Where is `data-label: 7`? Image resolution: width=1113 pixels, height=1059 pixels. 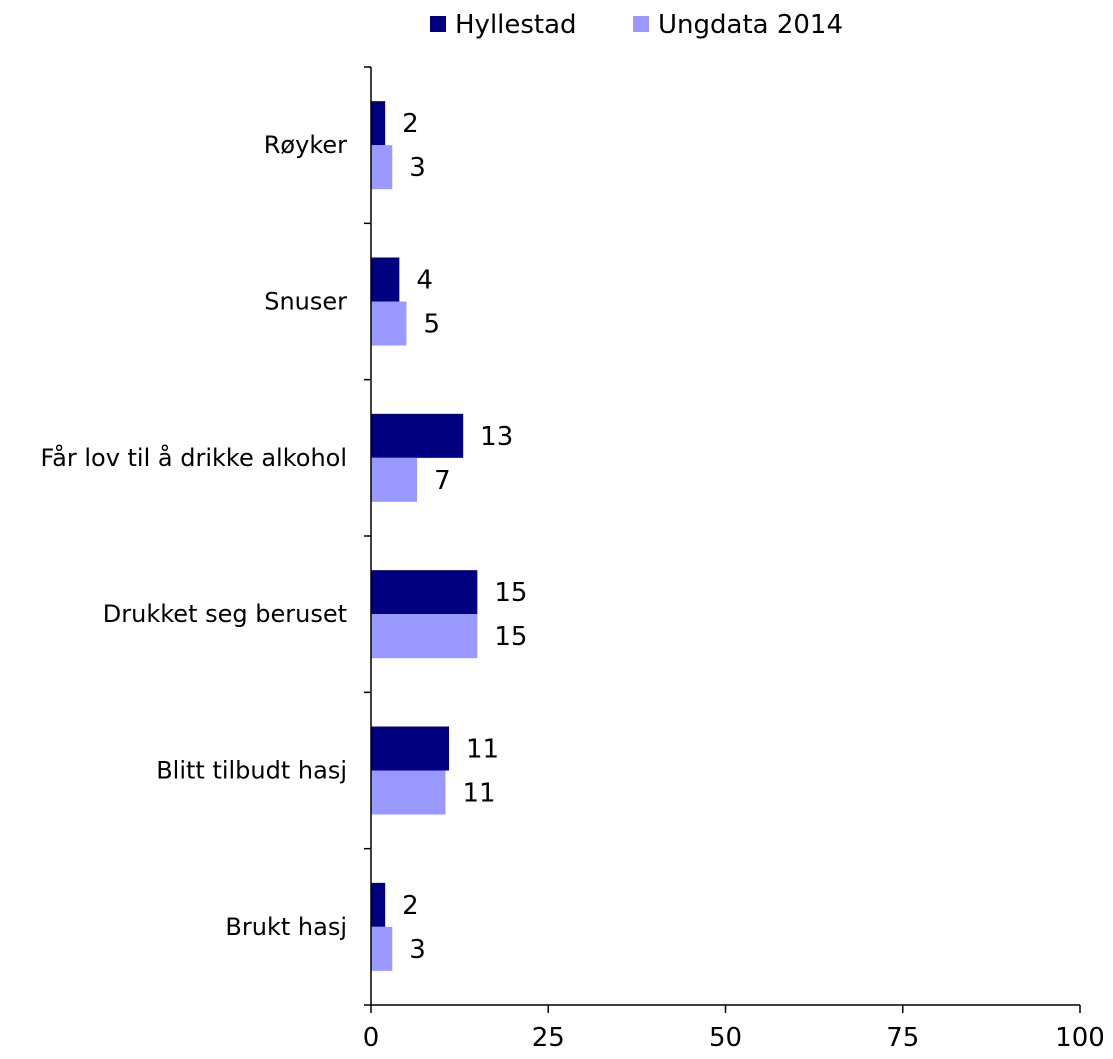 data-label: 7 is located at coordinates (442, 481).